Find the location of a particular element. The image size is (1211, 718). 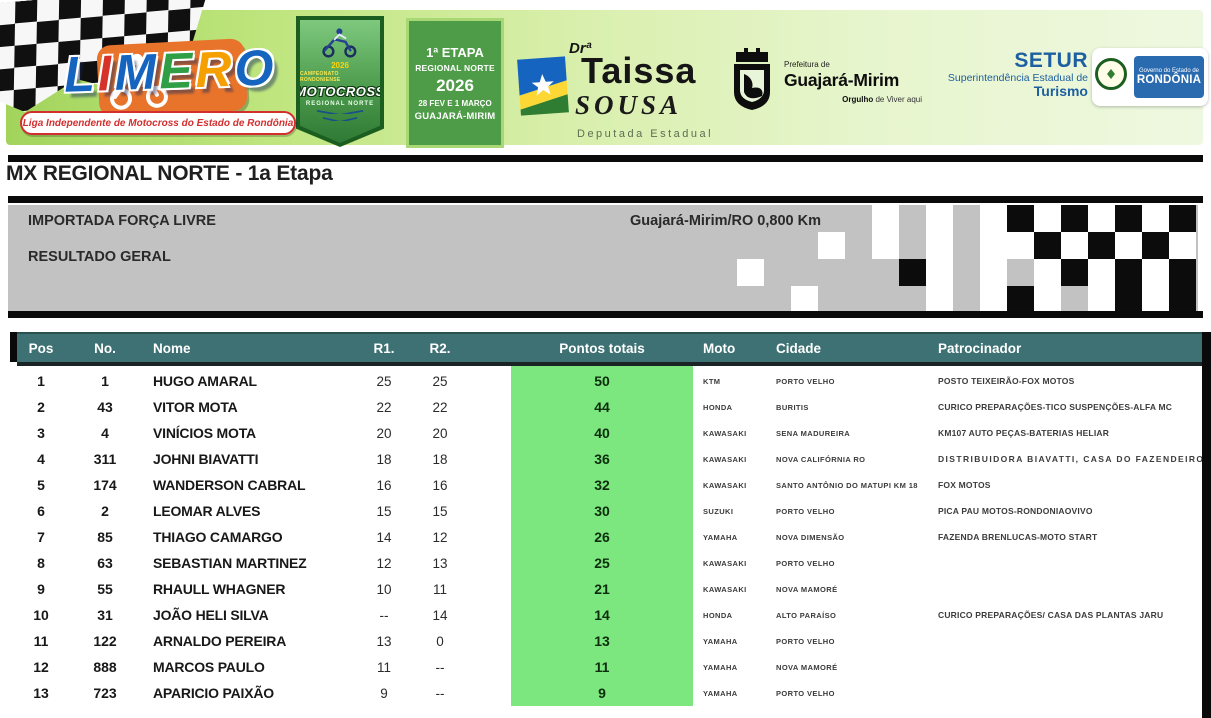

cell-r1: 22 is located at coordinates (384, 407).